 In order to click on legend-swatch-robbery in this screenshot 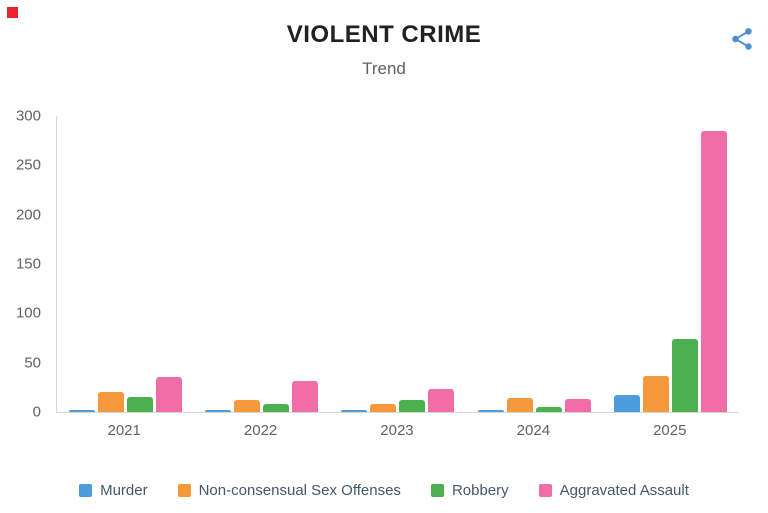, I will do `click(437, 490)`.